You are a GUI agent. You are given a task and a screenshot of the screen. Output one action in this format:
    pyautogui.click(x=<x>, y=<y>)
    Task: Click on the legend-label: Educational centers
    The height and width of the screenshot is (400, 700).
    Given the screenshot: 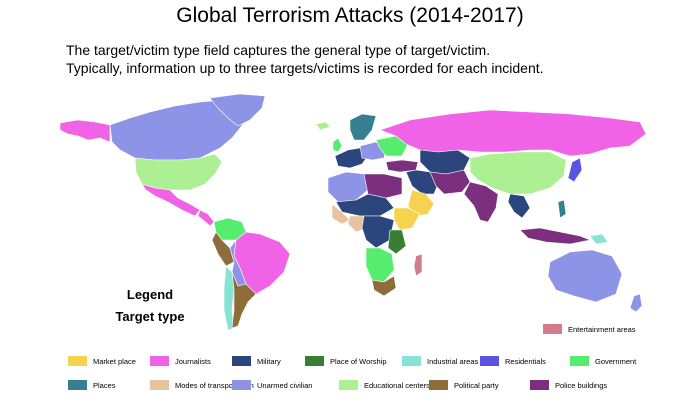 What is the action you would take?
    pyautogui.click(x=397, y=385)
    